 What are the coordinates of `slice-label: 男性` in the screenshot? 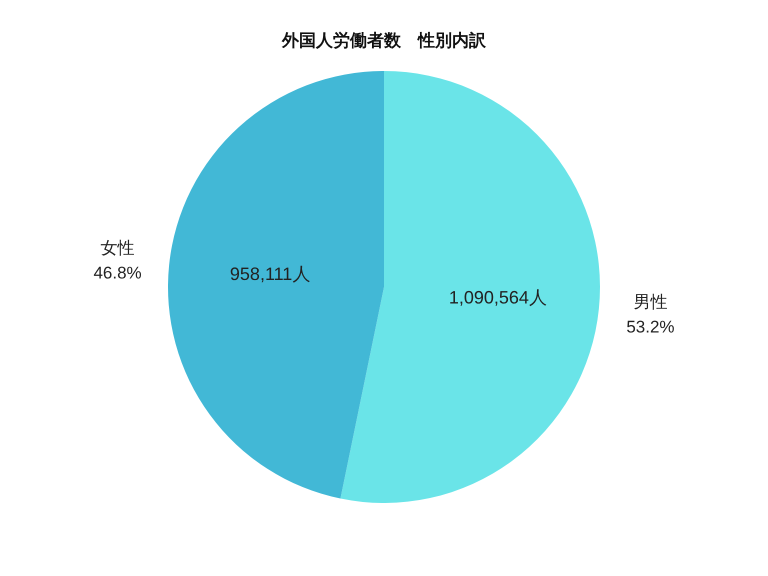 It's located at (650, 302).